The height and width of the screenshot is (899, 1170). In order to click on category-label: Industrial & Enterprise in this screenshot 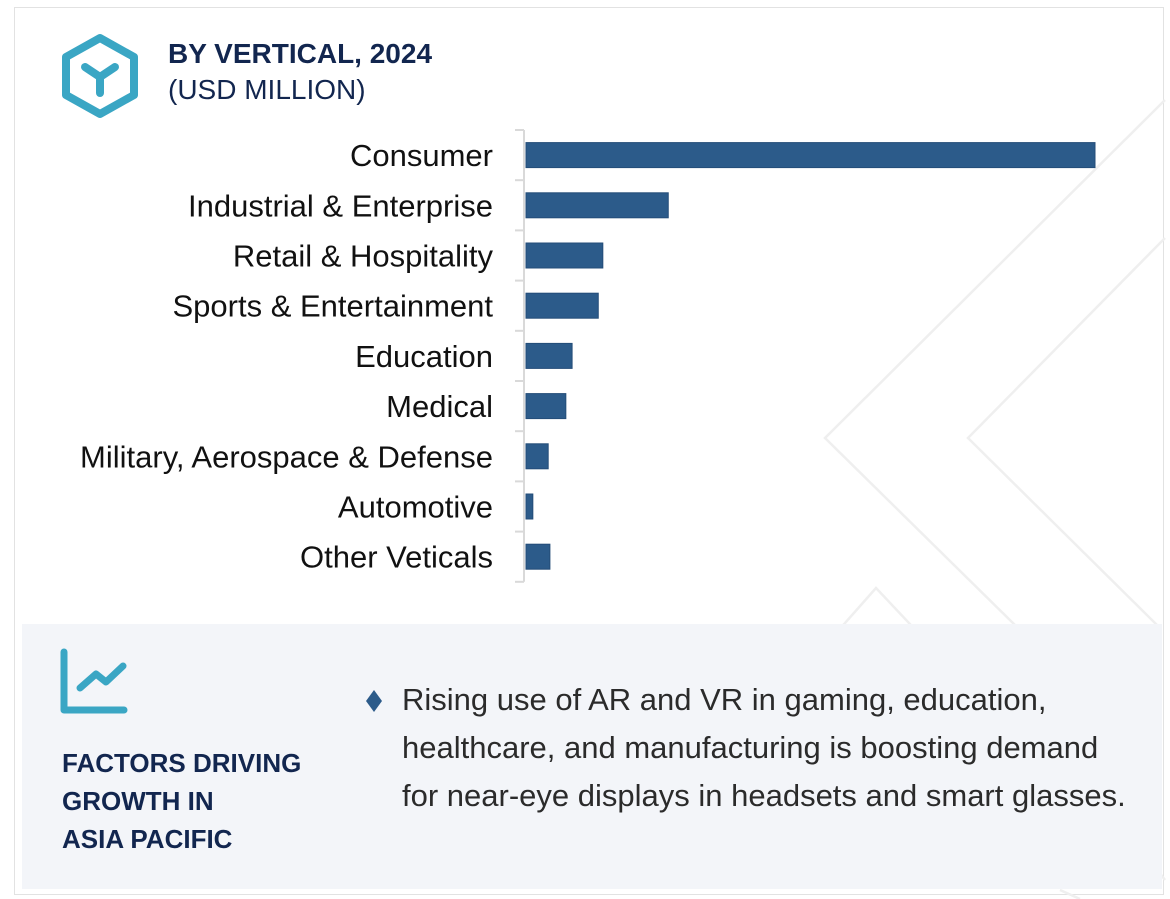, I will do `click(340, 205)`.